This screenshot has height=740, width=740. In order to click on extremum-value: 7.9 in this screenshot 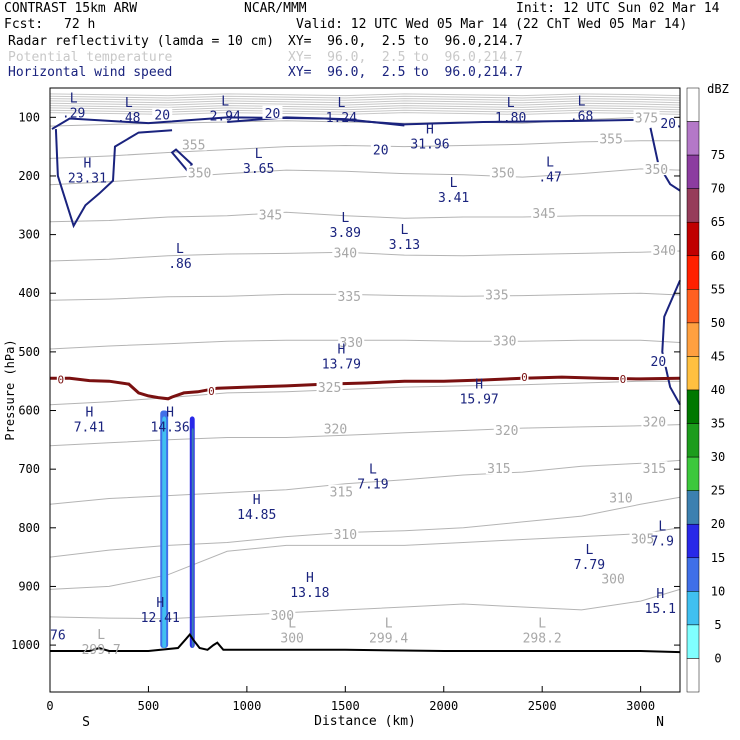, I will do `click(662, 542)`.